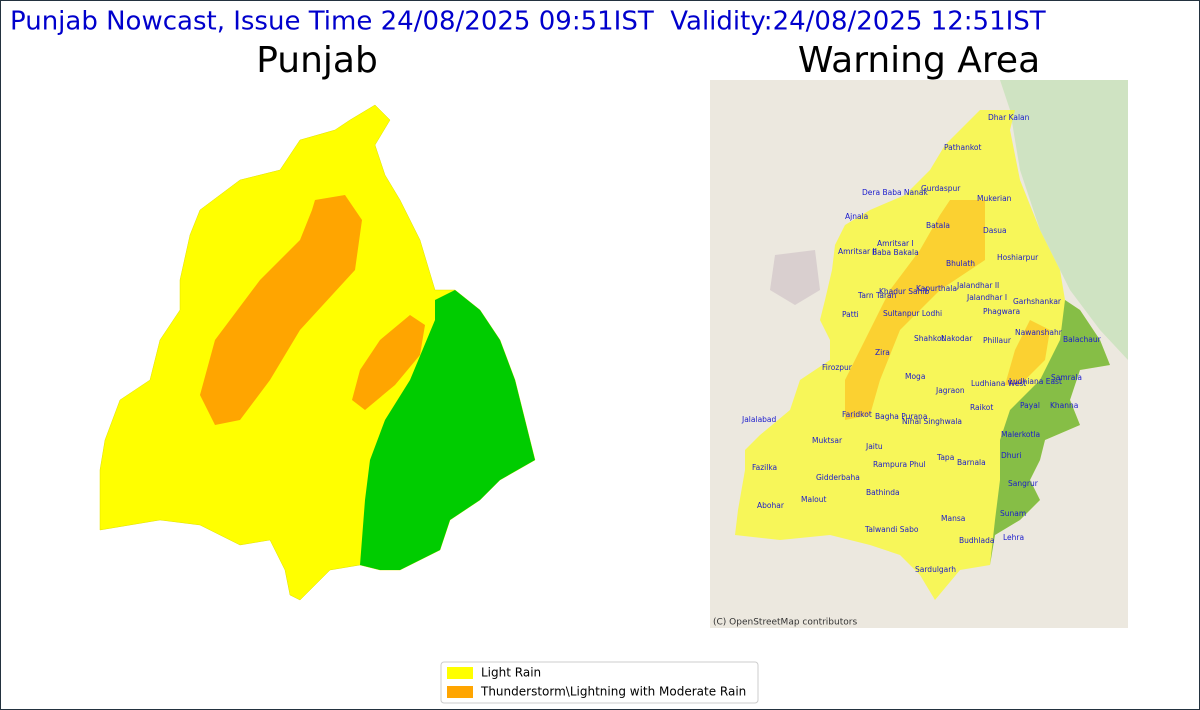 The height and width of the screenshot is (710, 1200). I want to click on place-label: Nihal Singhwala, so click(932, 421).